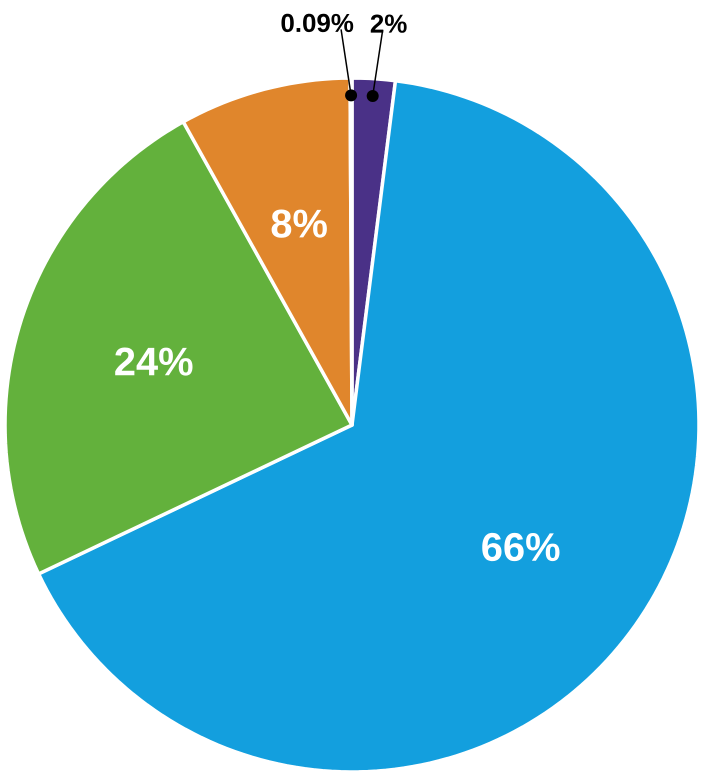 Image resolution: width=705 pixels, height=778 pixels. I want to click on data-label: 8%, so click(299, 224).